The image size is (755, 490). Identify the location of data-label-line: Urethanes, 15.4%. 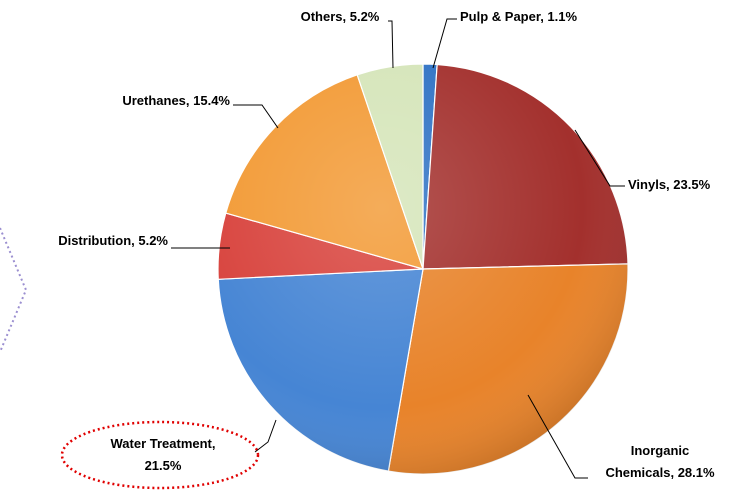
(176, 100).